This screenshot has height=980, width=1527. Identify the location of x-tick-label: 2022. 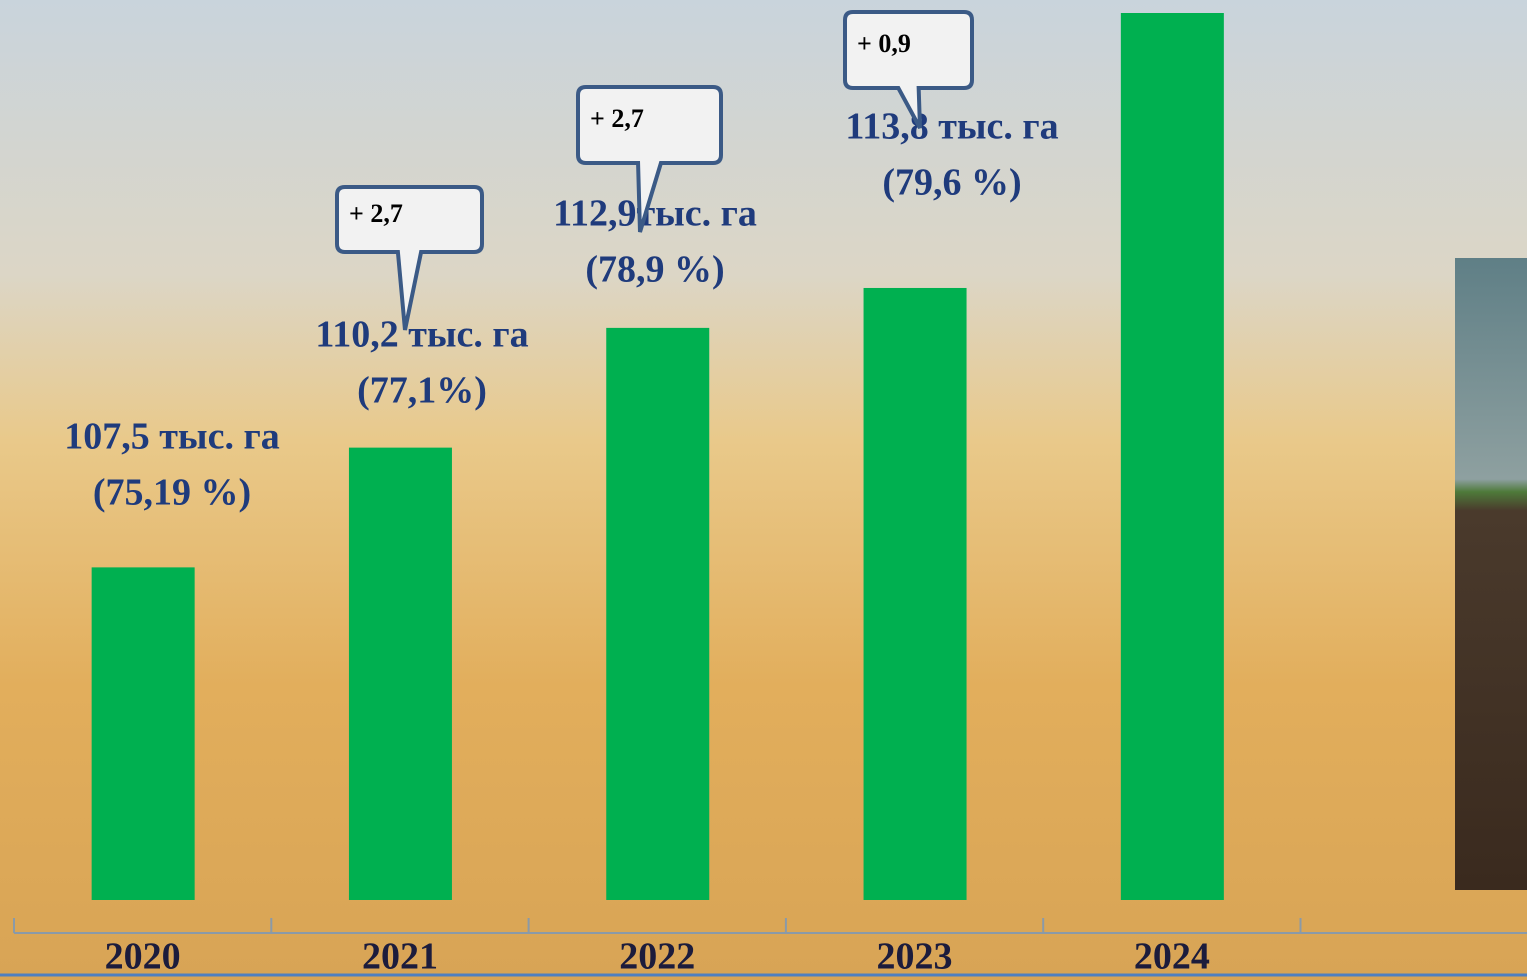
(657, 957).